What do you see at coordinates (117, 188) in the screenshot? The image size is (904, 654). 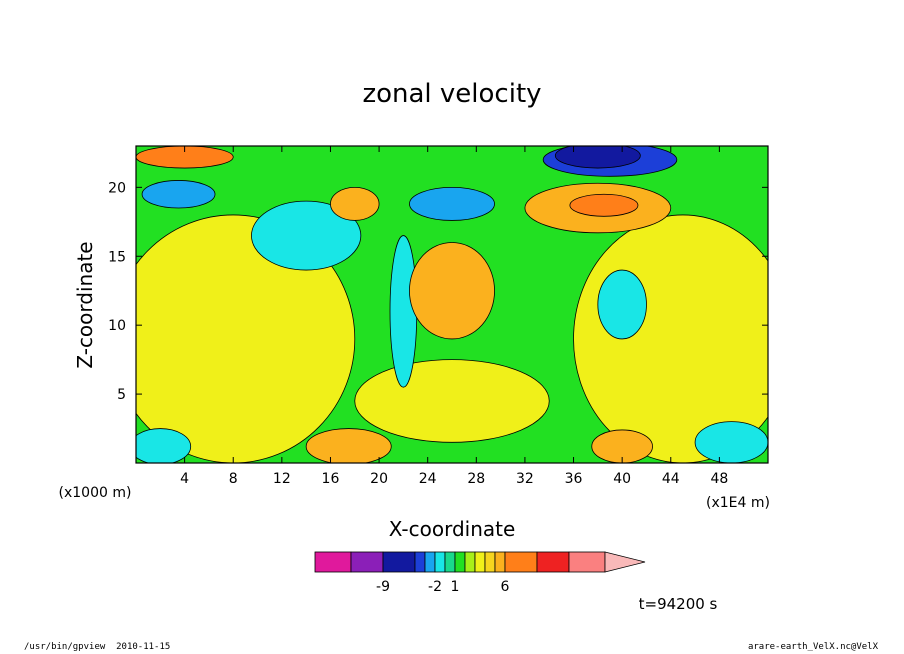 I see `y-tick-label: 20` at bounding box center [117, 188].